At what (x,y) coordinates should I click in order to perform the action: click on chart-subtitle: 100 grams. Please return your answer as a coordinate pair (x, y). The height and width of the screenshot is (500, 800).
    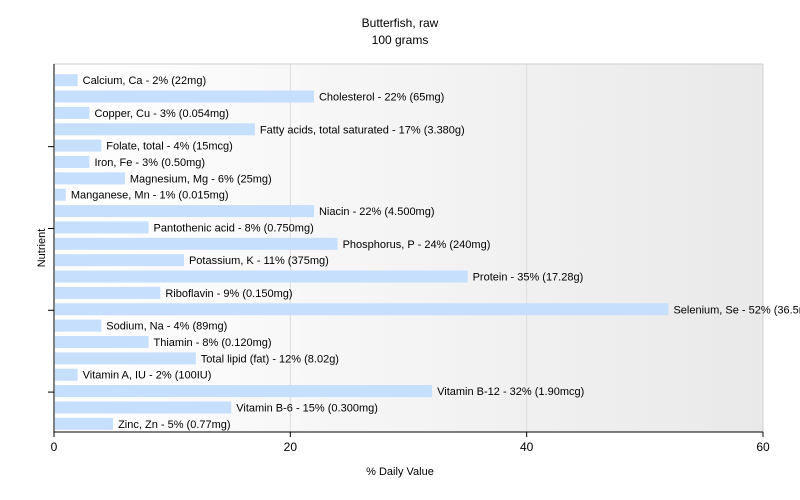
    Looking at the image, I should click on (400, 40).